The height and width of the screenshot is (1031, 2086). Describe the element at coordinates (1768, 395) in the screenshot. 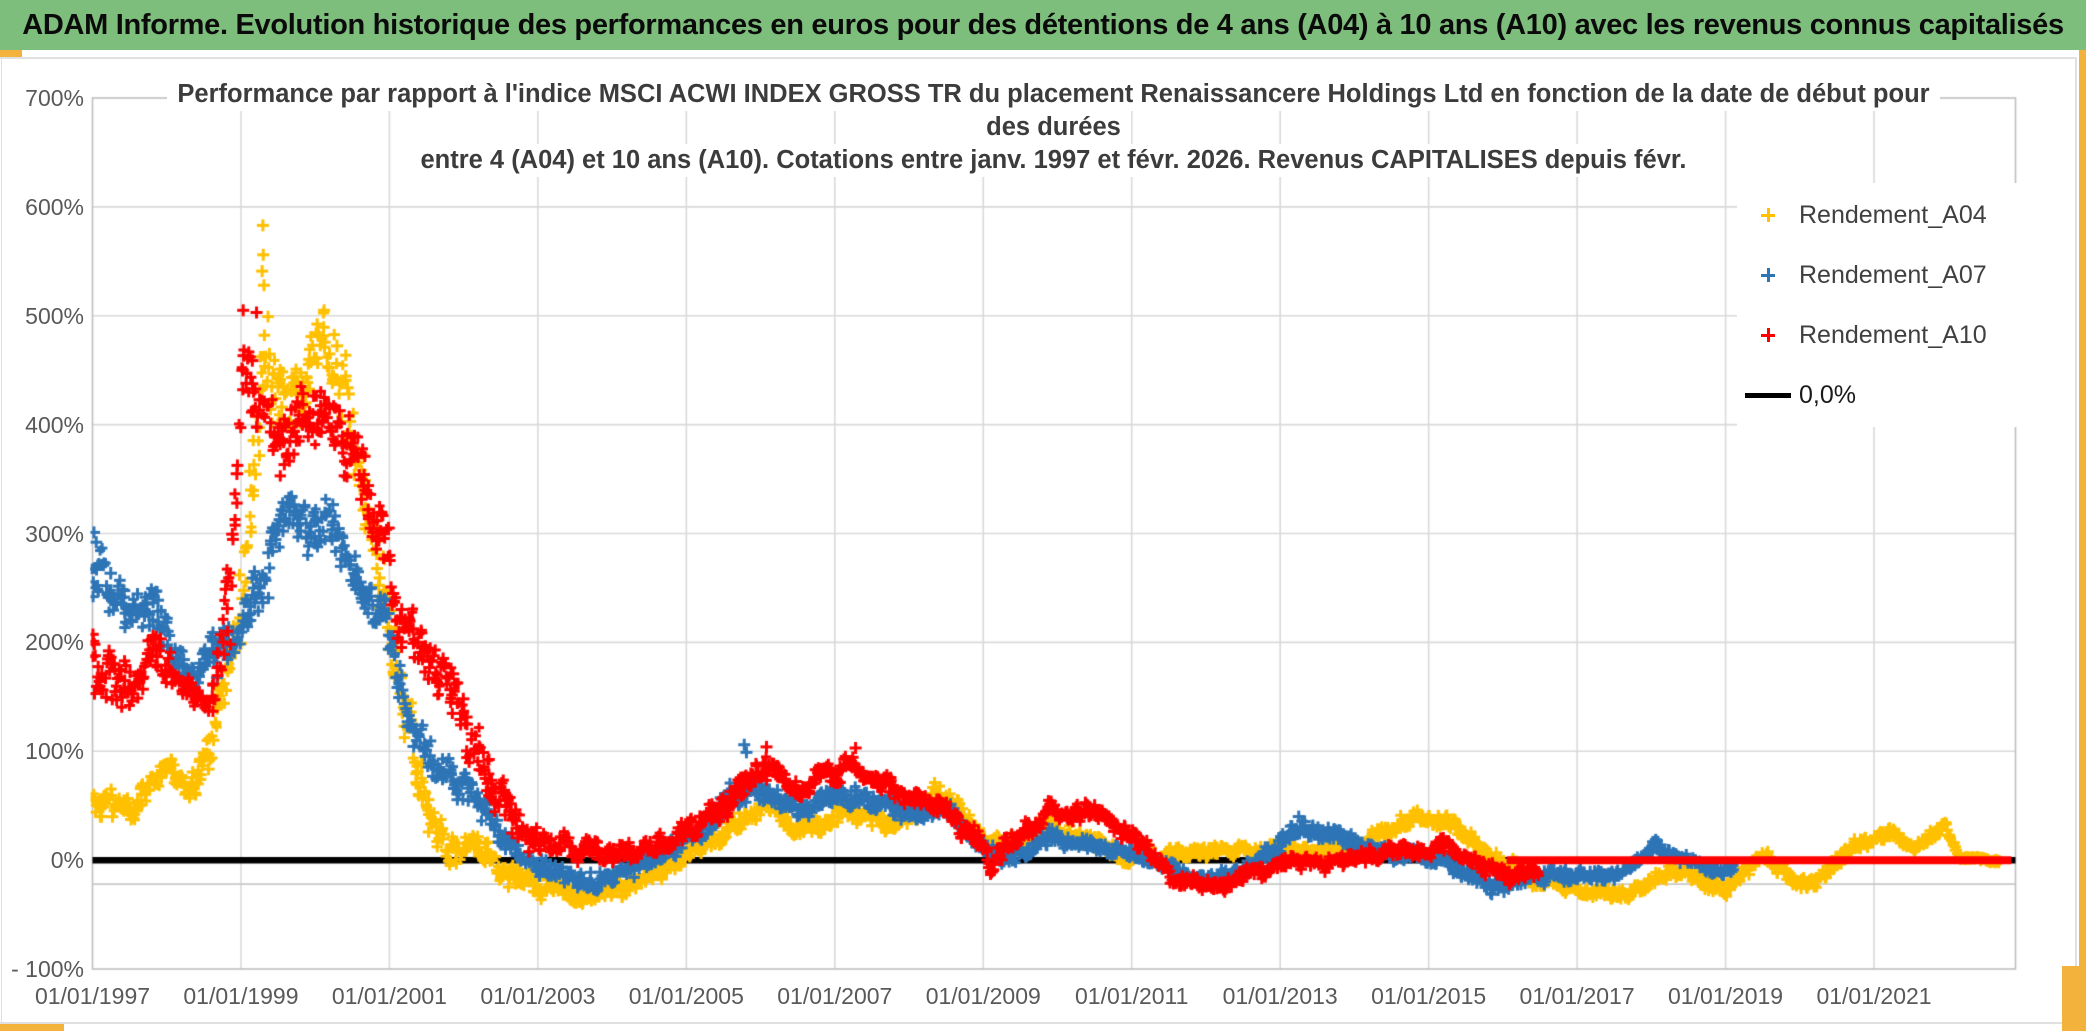

I see `zero-line-marker-icon` at that location.